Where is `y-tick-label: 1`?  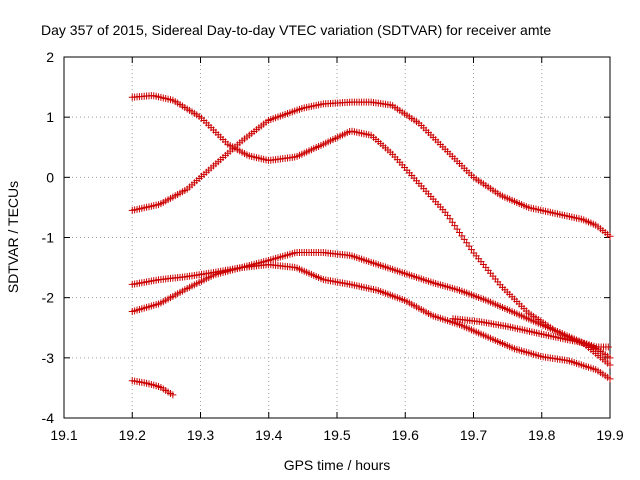
y-tick-label: 1 is located at coordinates (50, 117).